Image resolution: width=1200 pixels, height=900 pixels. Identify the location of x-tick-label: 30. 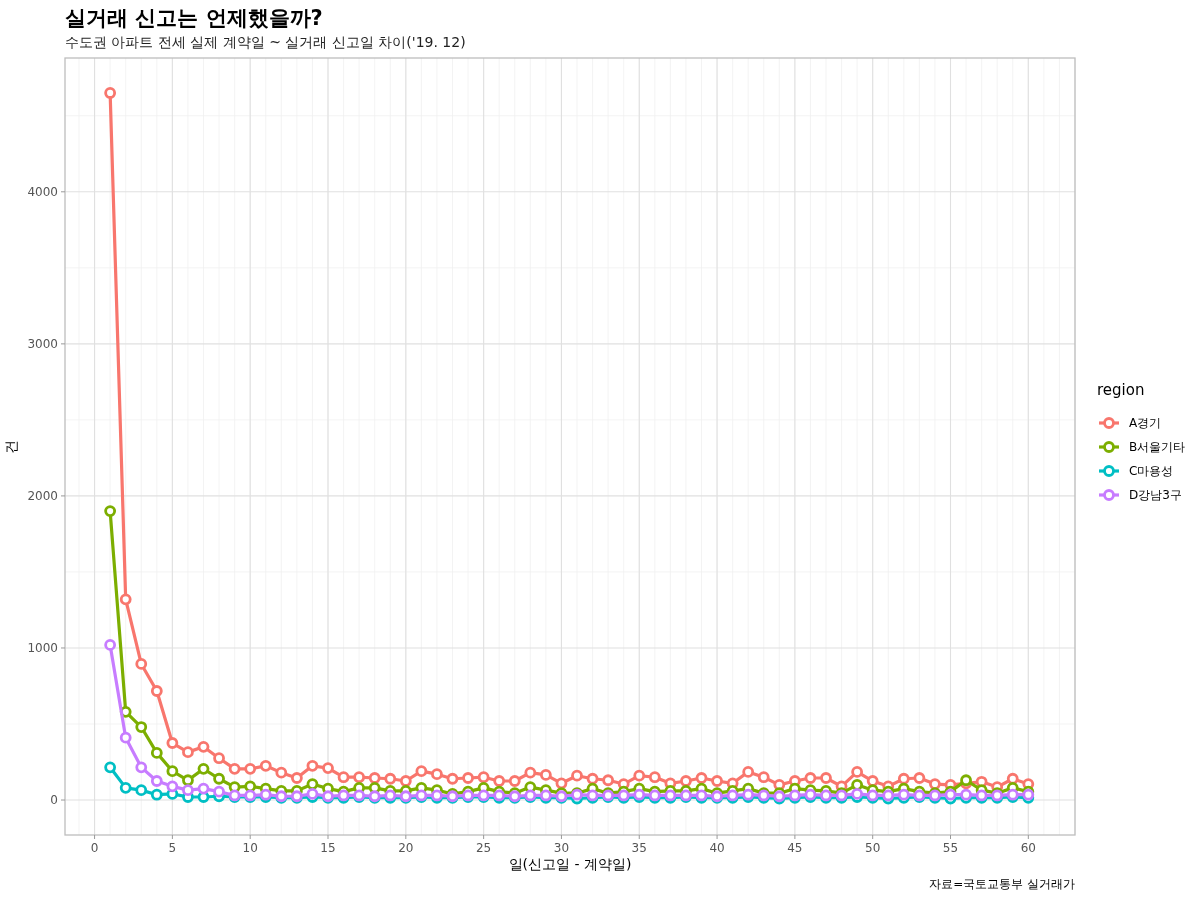
(561, 848).